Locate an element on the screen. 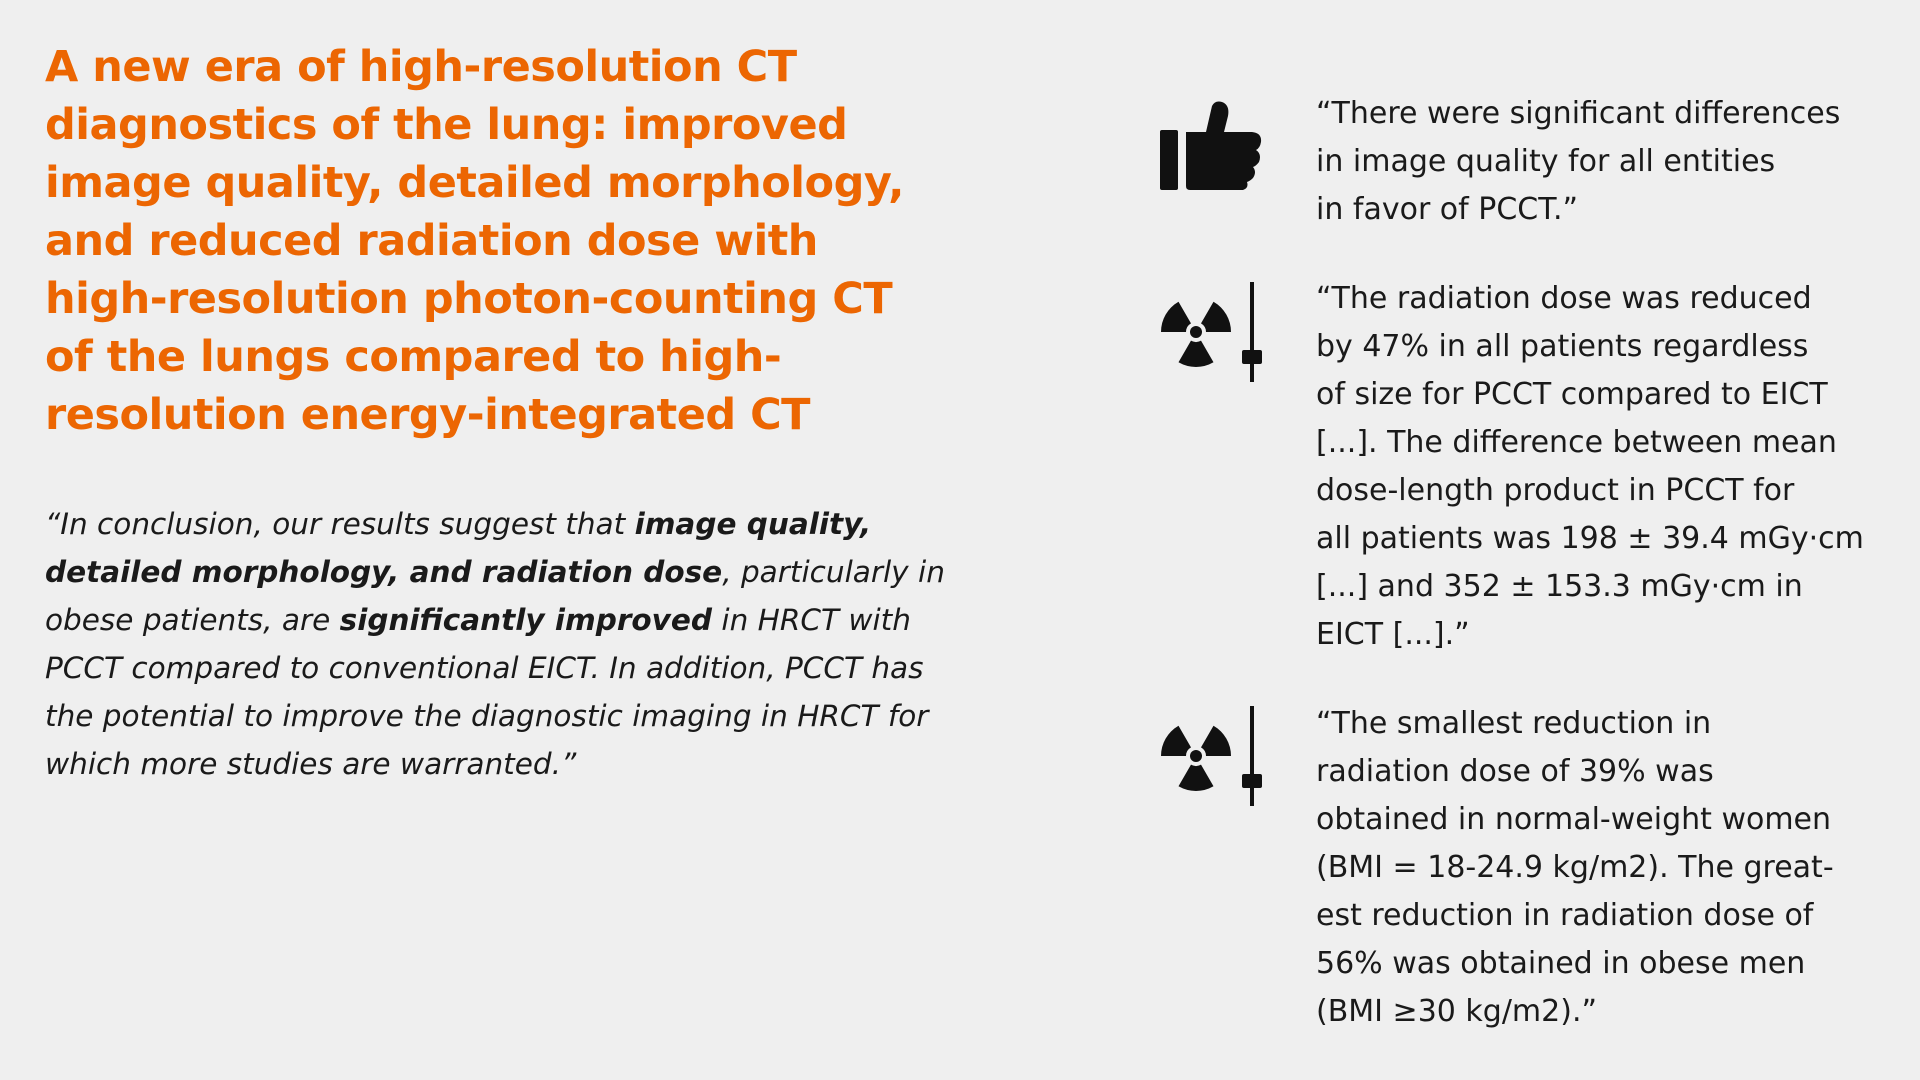  quote-line: obtained in normal-weight women is located at coordinates (1574, 819).